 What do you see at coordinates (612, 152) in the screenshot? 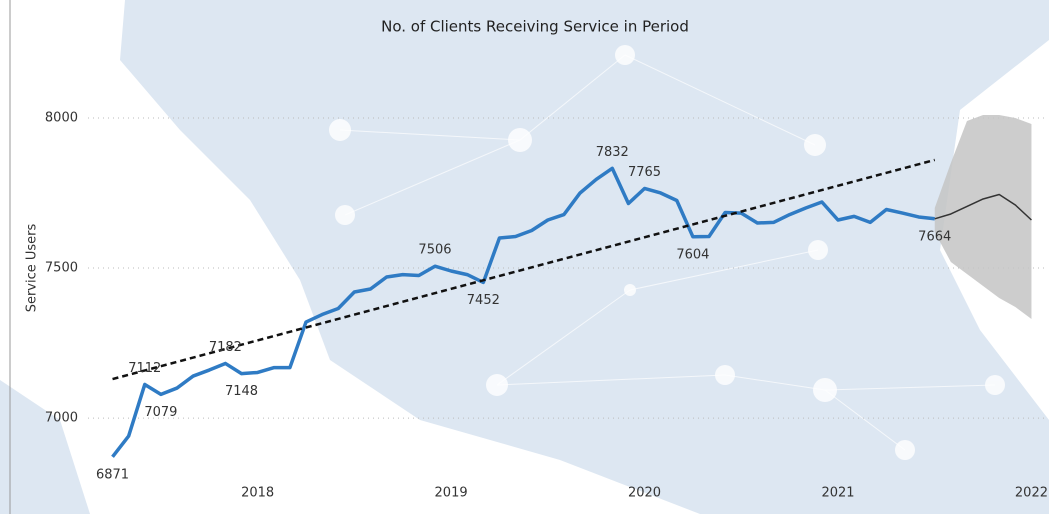
I see `data-label: 7832` at bounding box center [612, 152].